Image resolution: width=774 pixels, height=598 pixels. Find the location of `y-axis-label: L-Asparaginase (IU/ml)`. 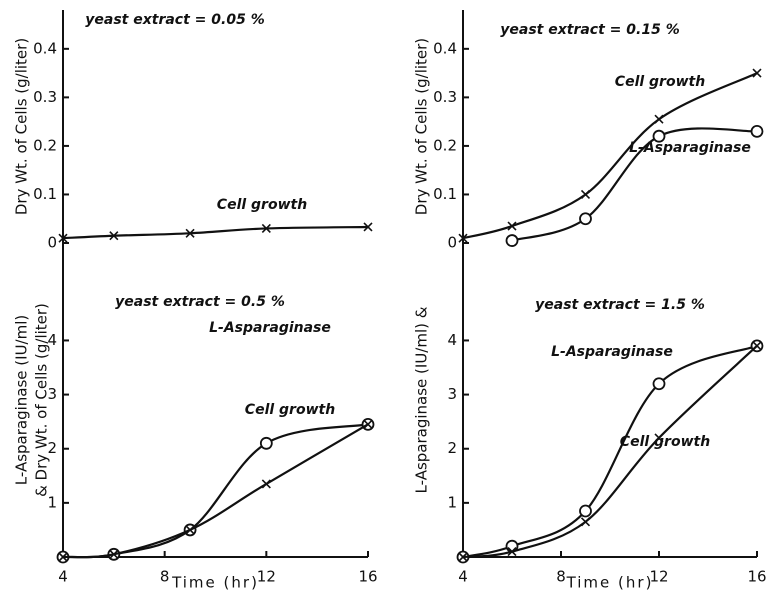

y-axis-label: L-Asparaginase (IU/ml) is located at coordinates (22, 400).